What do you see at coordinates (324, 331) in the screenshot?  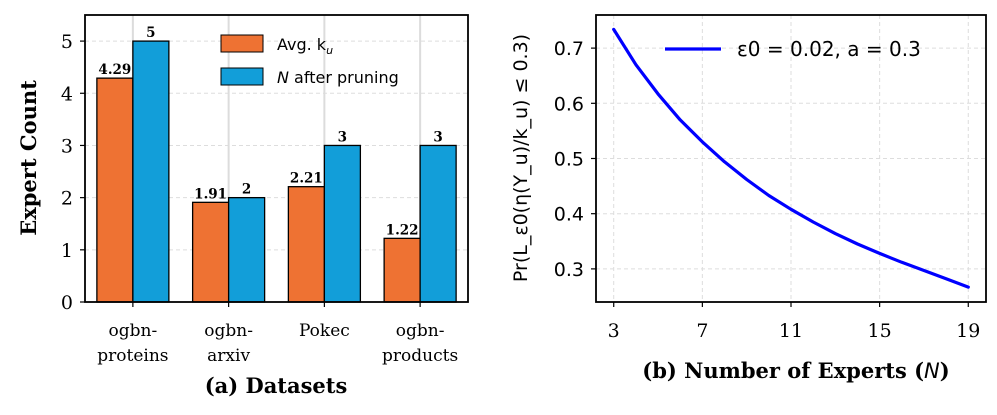 I see `x-tick-label-line1: Pokec` at bounding box center [324, 331].